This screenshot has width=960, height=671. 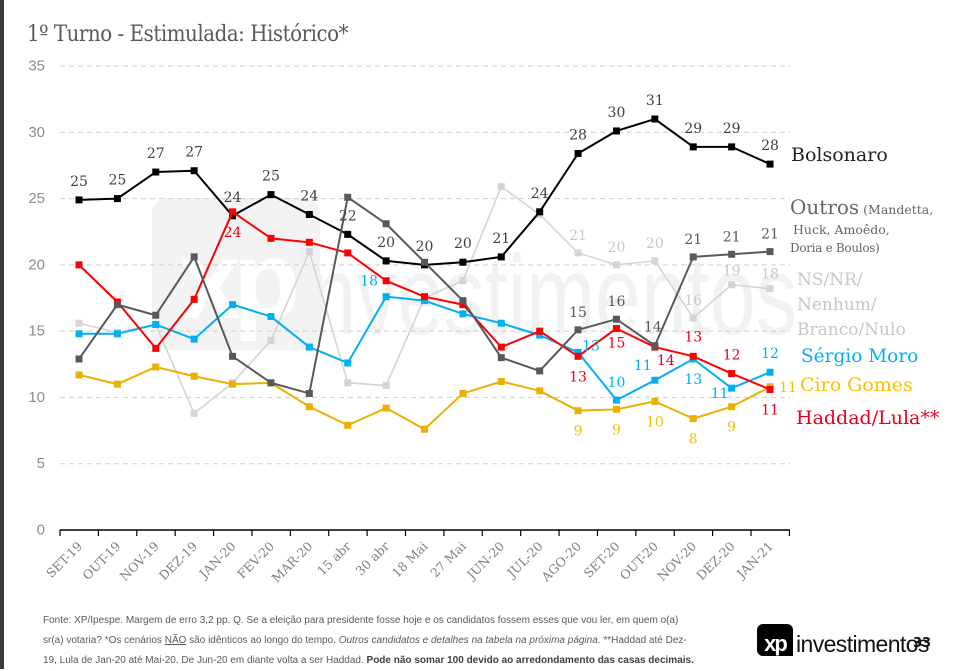 I want to click on data-label-outros: 14, so click(x=653, y=328).